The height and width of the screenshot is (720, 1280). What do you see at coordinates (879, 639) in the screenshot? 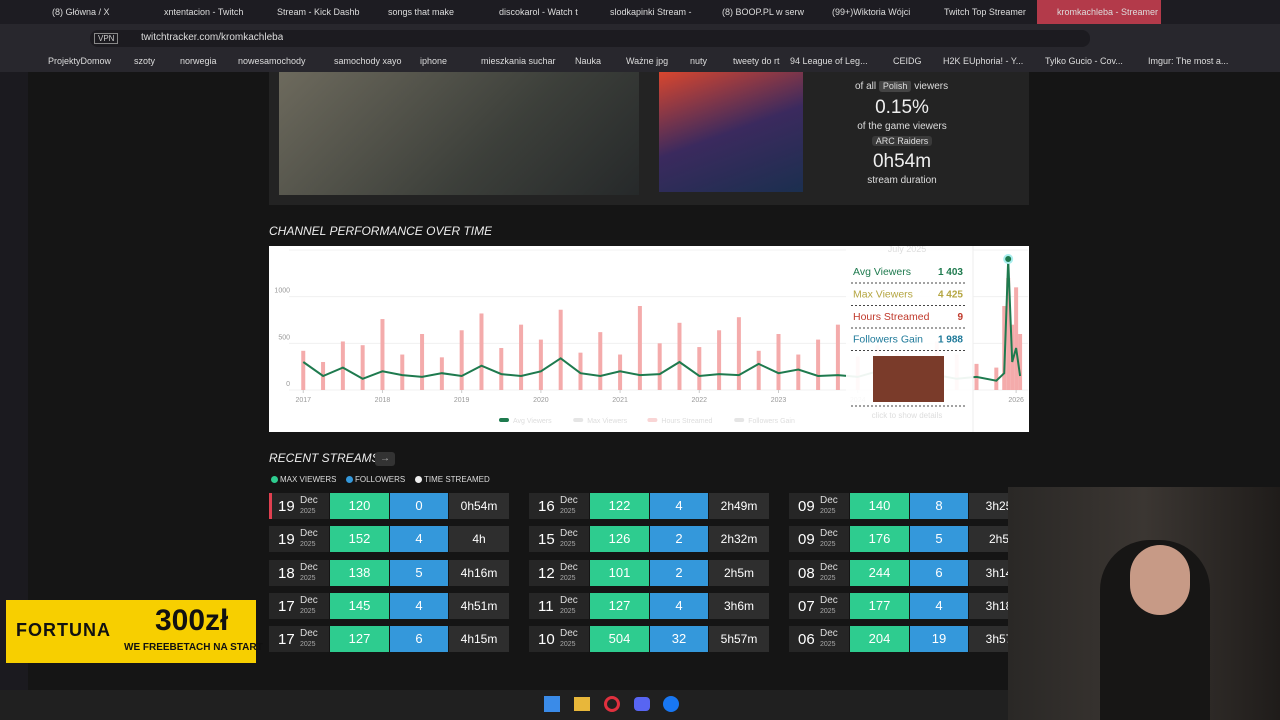
I see `max-viewers: 204` at bounding box center [879, 639].